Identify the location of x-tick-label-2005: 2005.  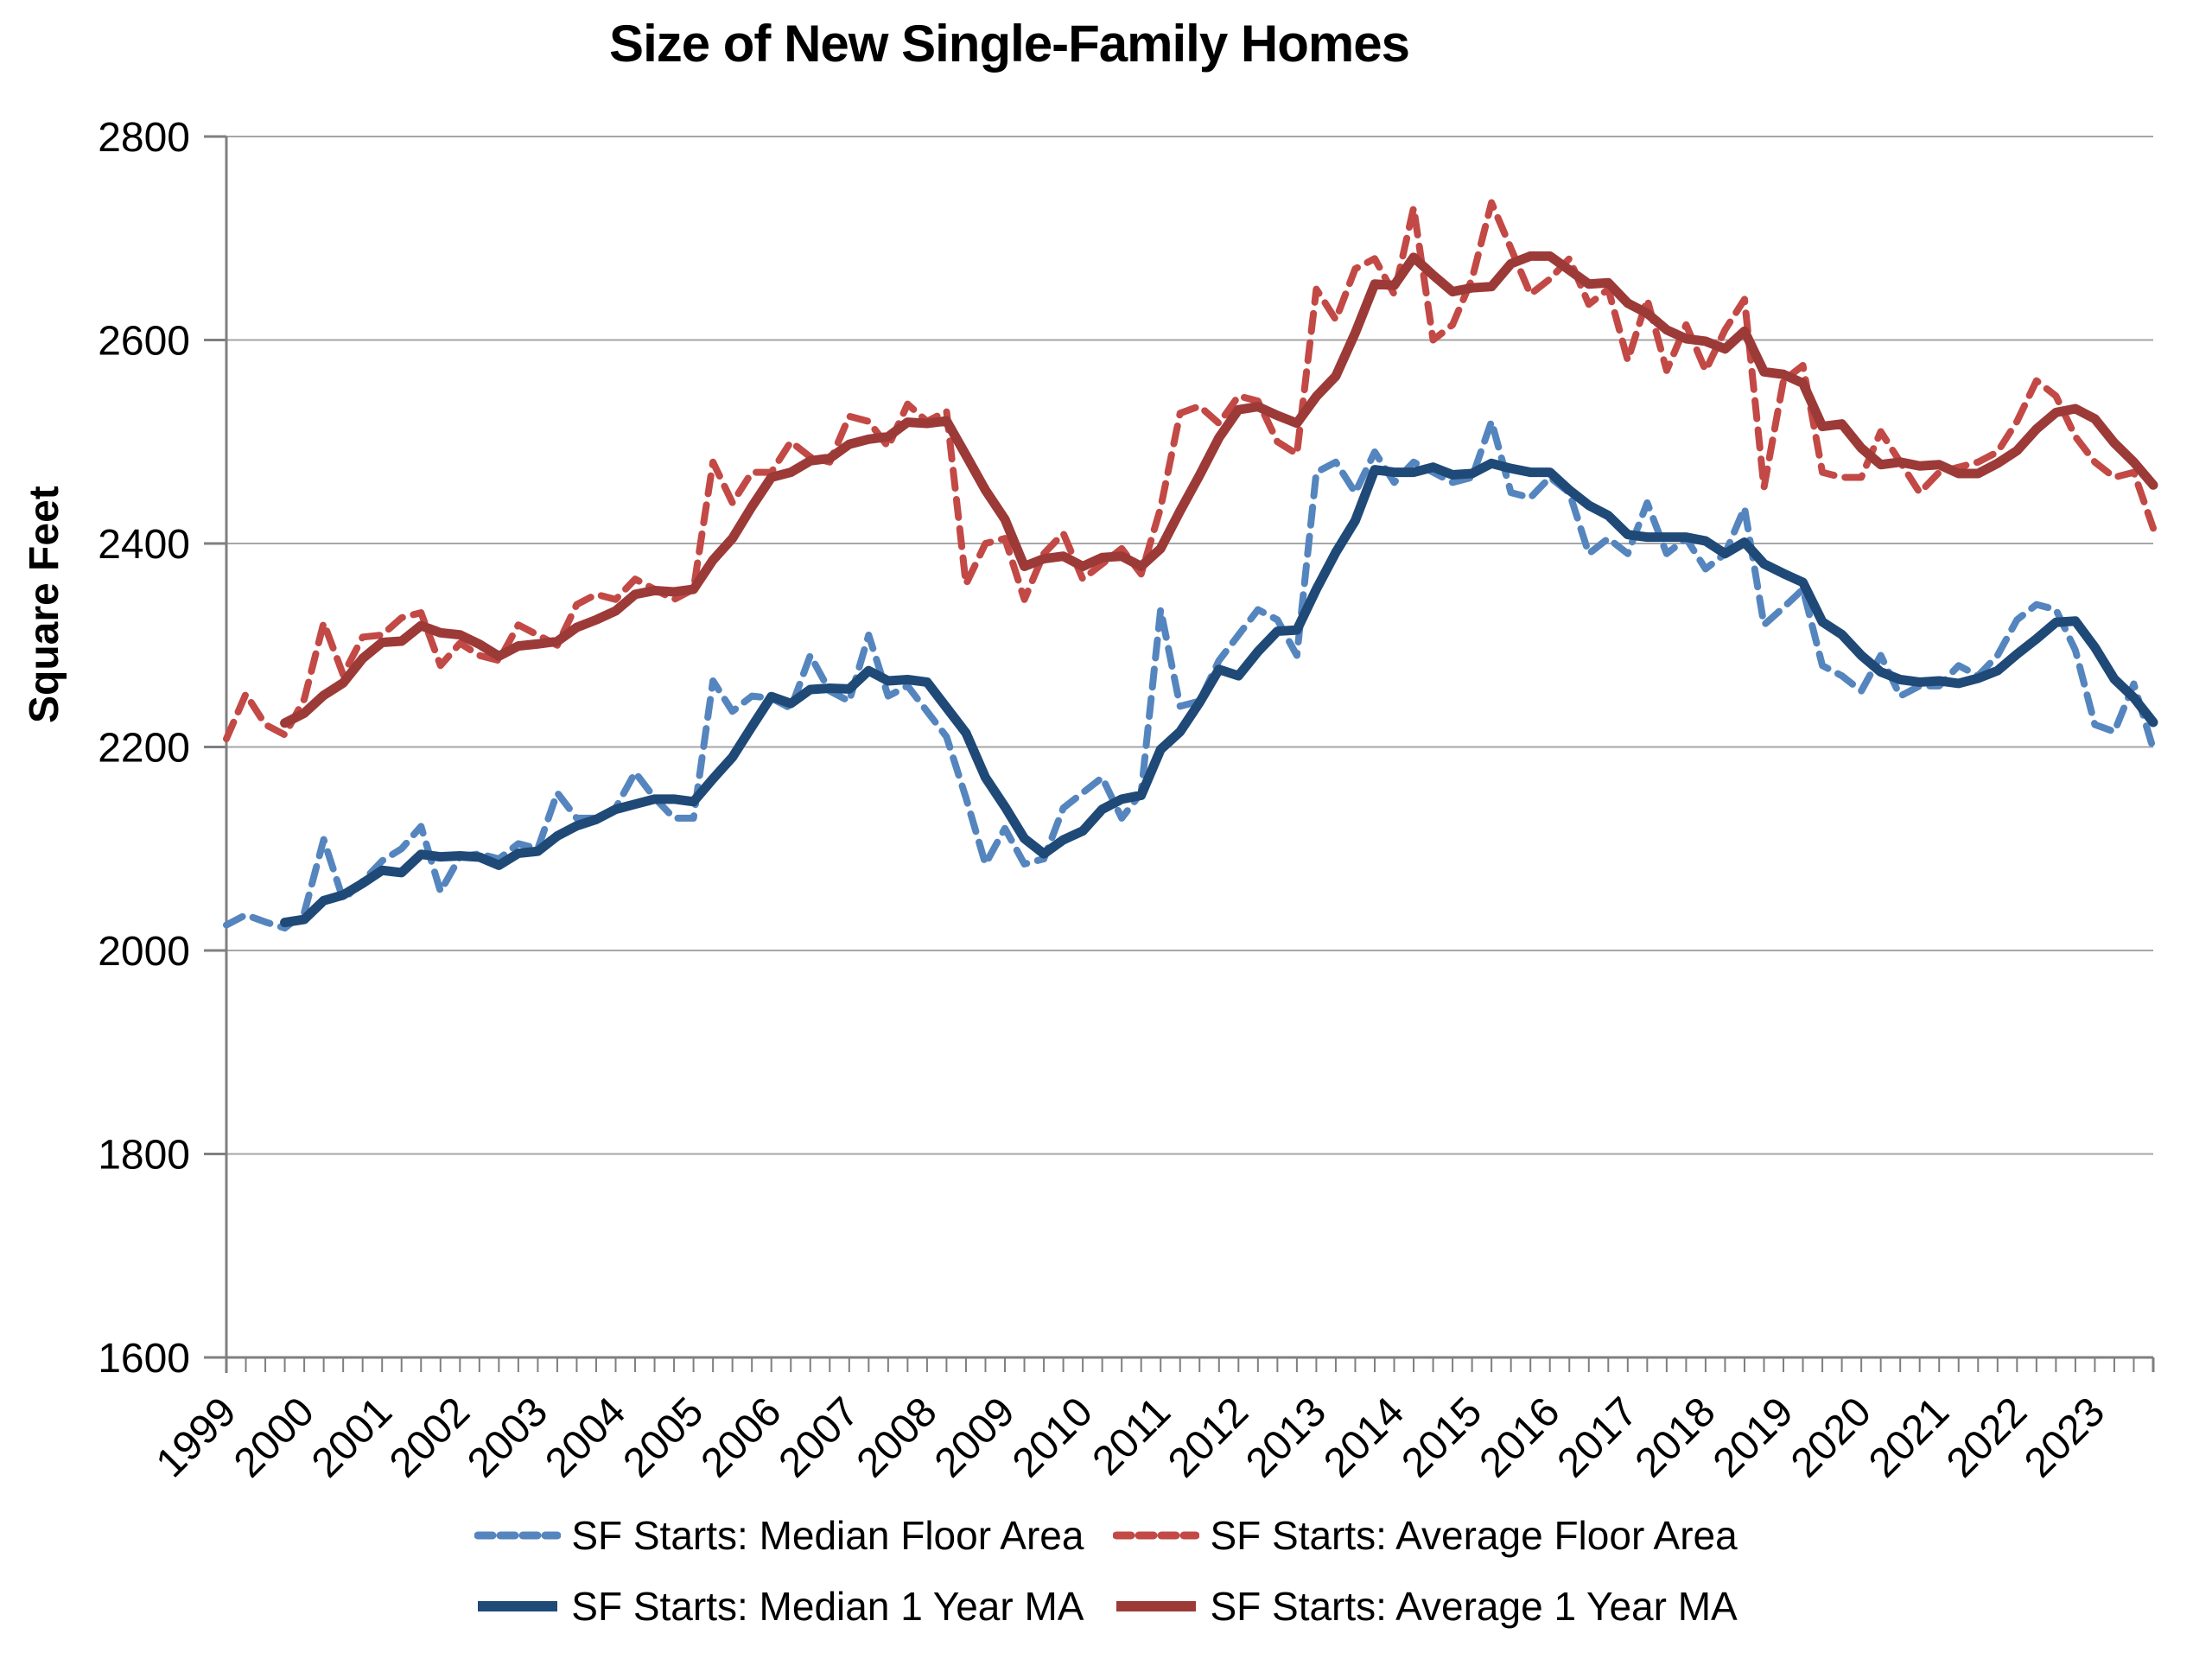
(663, 1437).